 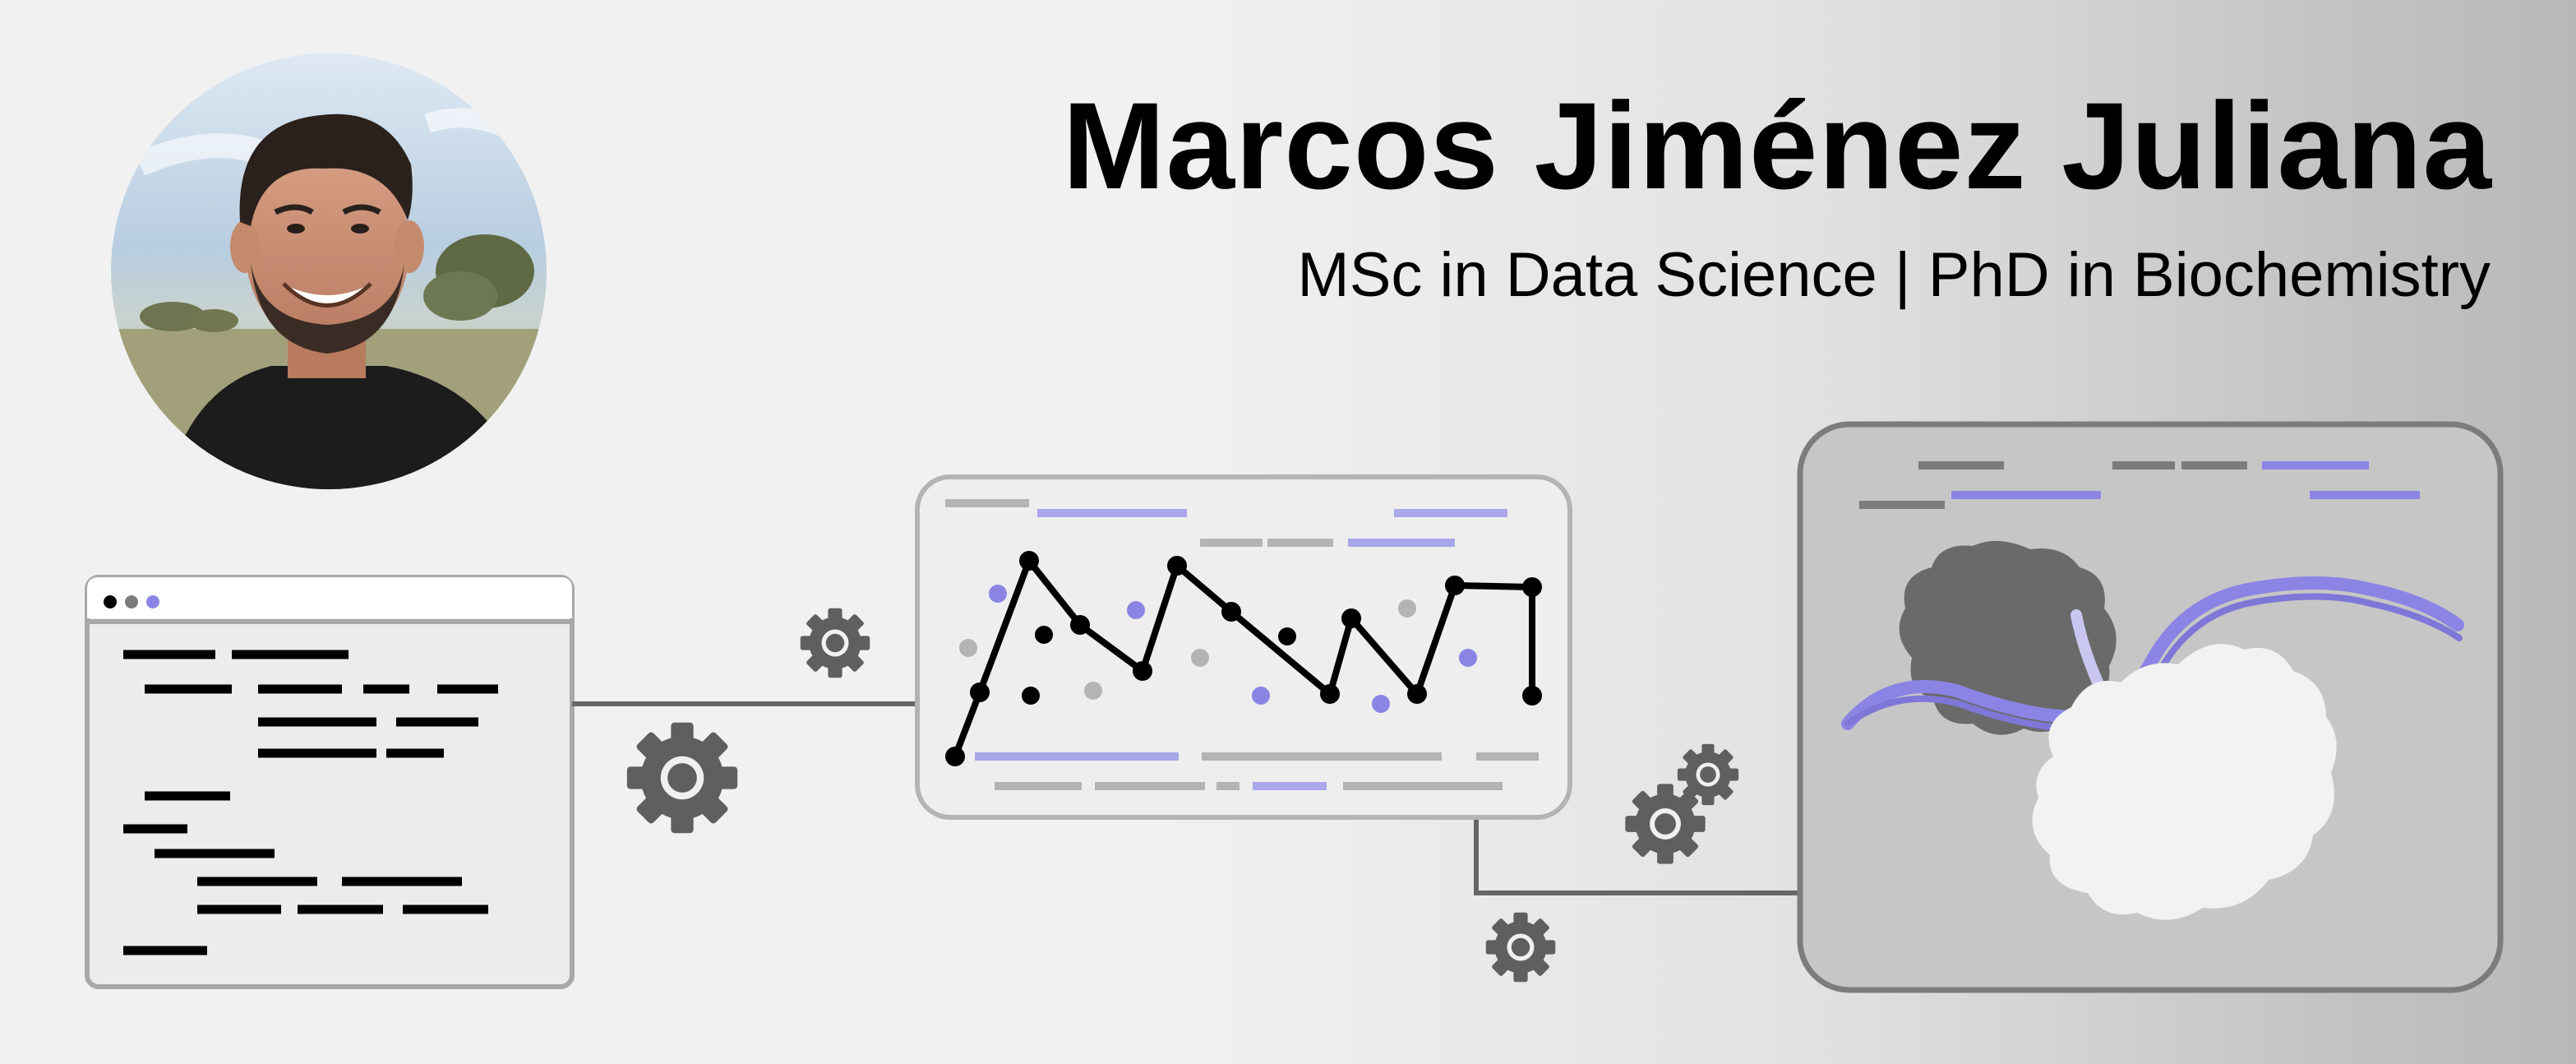 I want to click on person-name: Marcos Jiménez Juliana, so click(x=1777, y=145).